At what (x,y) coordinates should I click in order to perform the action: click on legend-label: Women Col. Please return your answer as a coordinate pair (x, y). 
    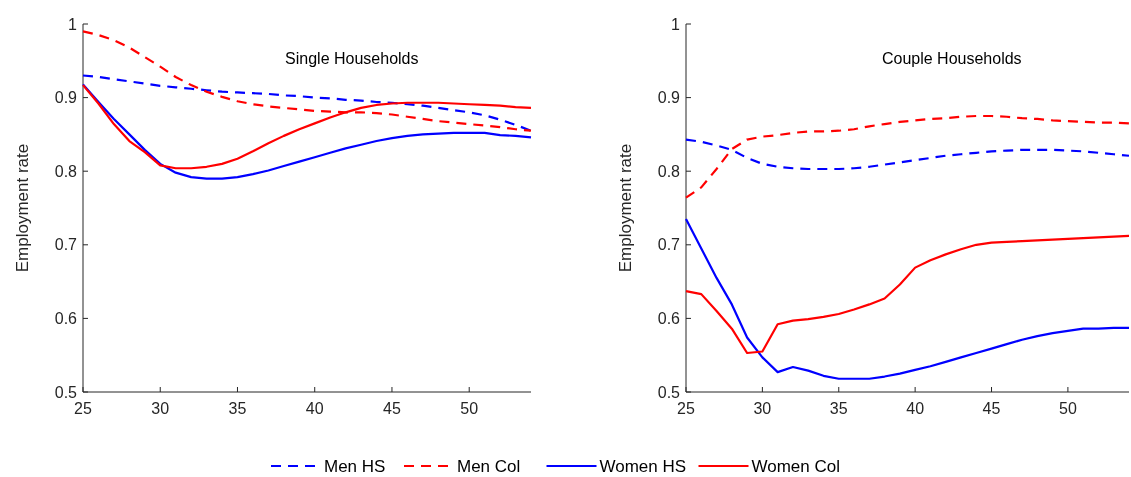
    Looking at the image, I should click on (795, 466).